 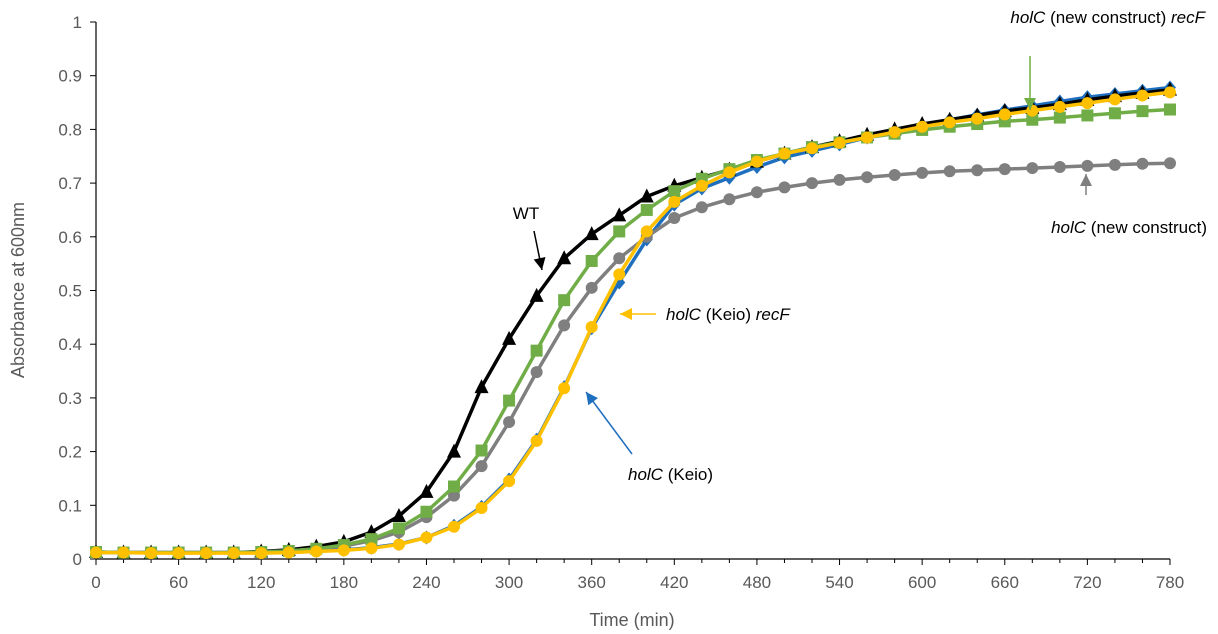 What do you see at coordinates (70, 452) in the screenshot?
I see `y-tick-label: 0.2` at bounding box center [70, 452].